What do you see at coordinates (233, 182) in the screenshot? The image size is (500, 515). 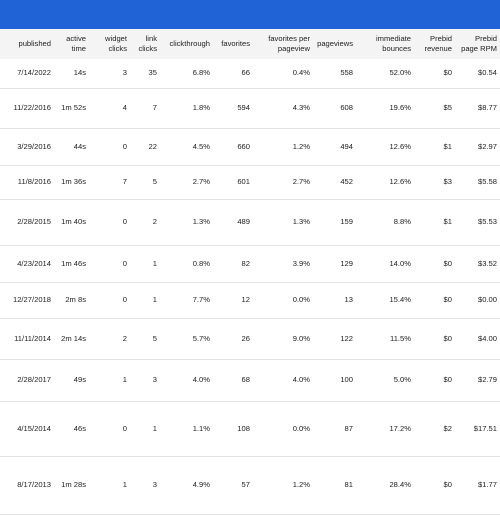 I see `table-cell: 601` at bounding box center [233, 182].